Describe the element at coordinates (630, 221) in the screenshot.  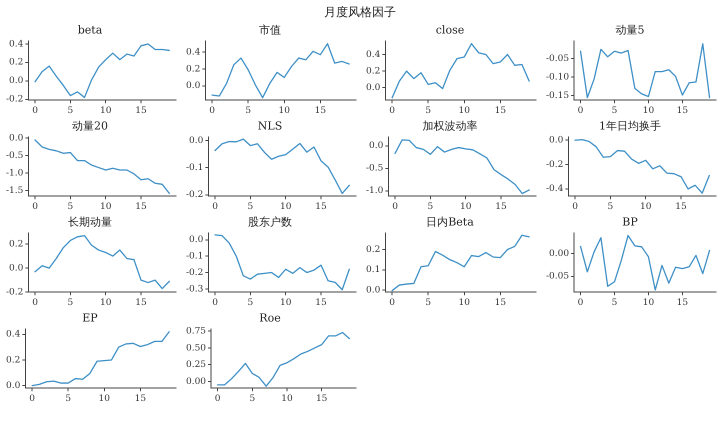
I see `chart-title: BP` at that location.